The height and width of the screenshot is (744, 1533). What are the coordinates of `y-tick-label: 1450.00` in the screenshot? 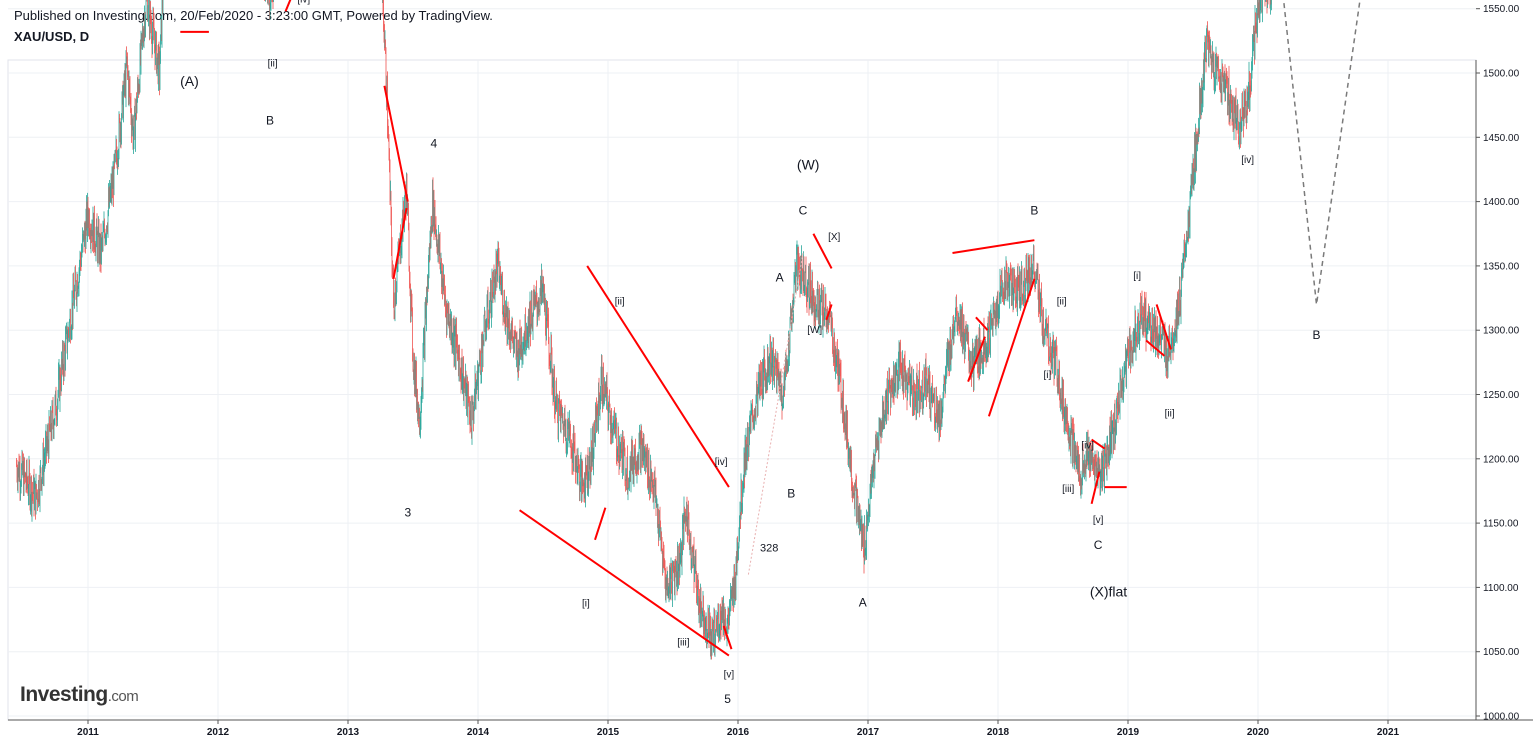 It's located at (1501, 138).